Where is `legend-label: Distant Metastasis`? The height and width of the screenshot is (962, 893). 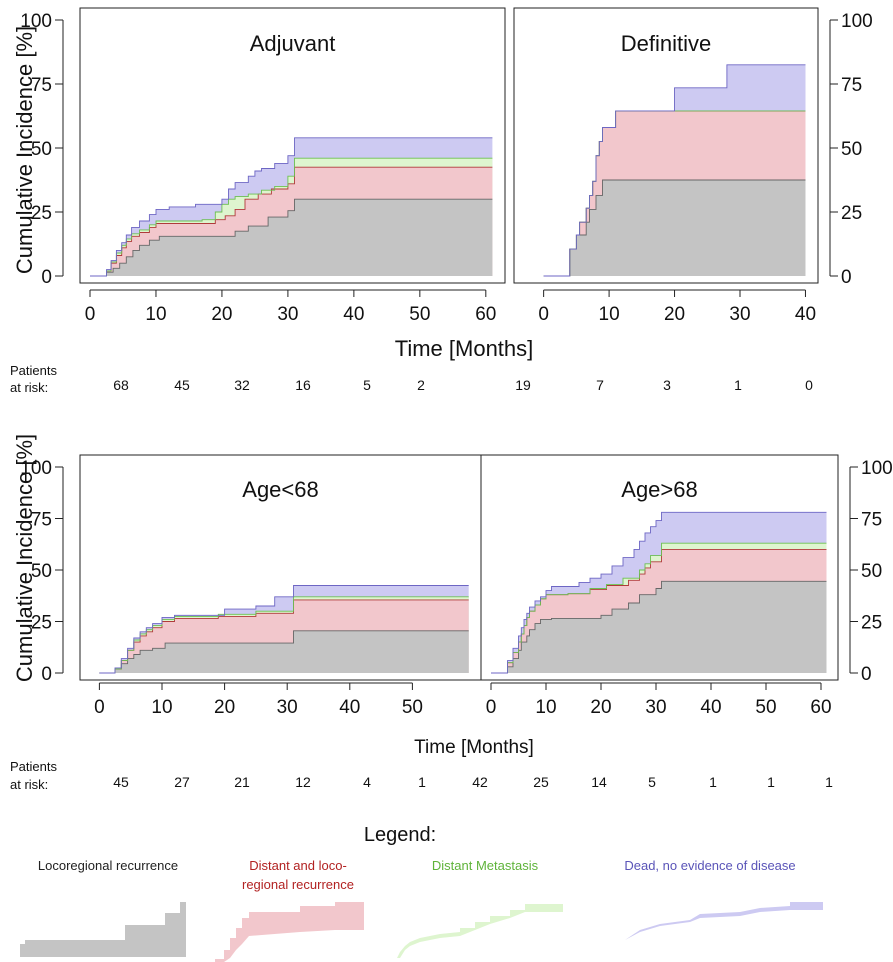 legend-label: Distant Metastasis is located at coordinates (485, 865).